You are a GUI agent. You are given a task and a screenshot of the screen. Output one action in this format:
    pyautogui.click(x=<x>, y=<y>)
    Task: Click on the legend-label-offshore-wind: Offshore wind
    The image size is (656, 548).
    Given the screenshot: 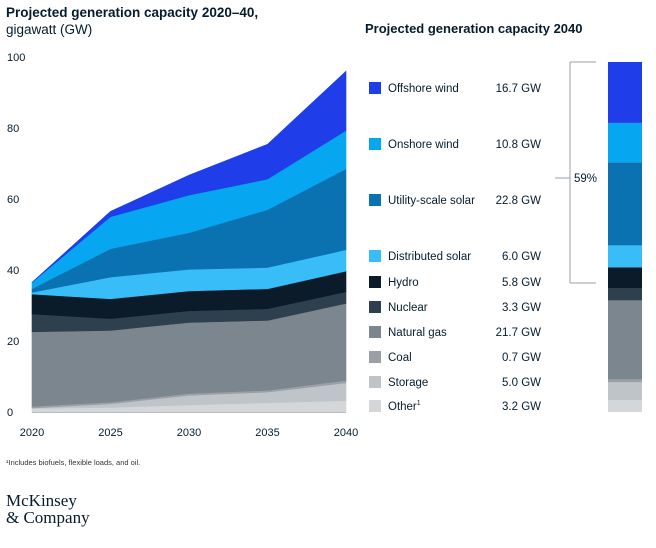 What is the action you would take?
    pyautogui.click(x=423, y=89)
    